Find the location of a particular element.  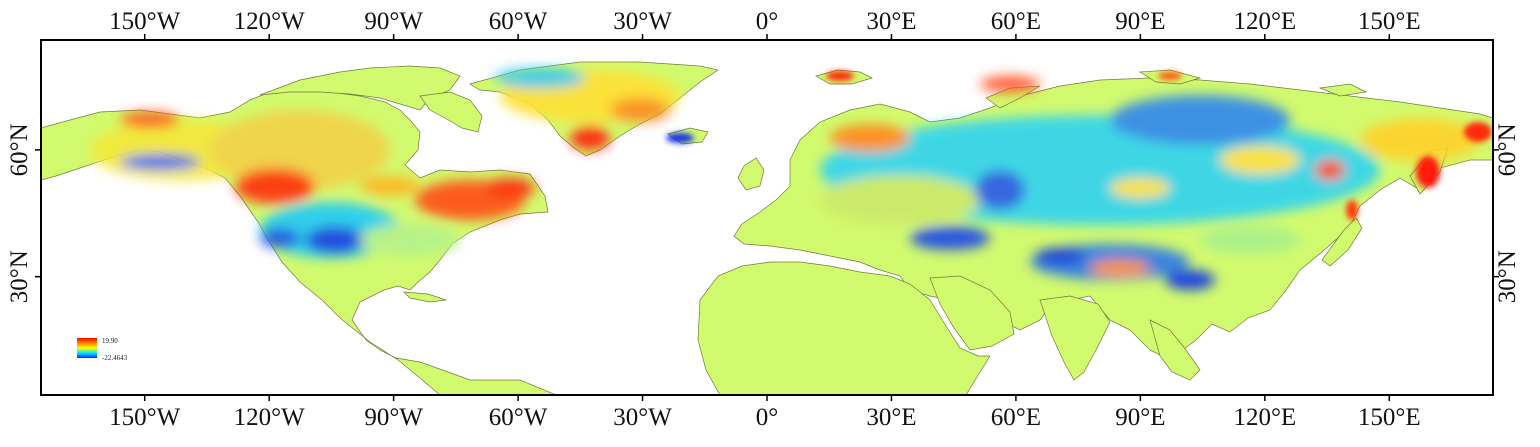

lon-label-top: 30°W is located at coordinates (642, 21).